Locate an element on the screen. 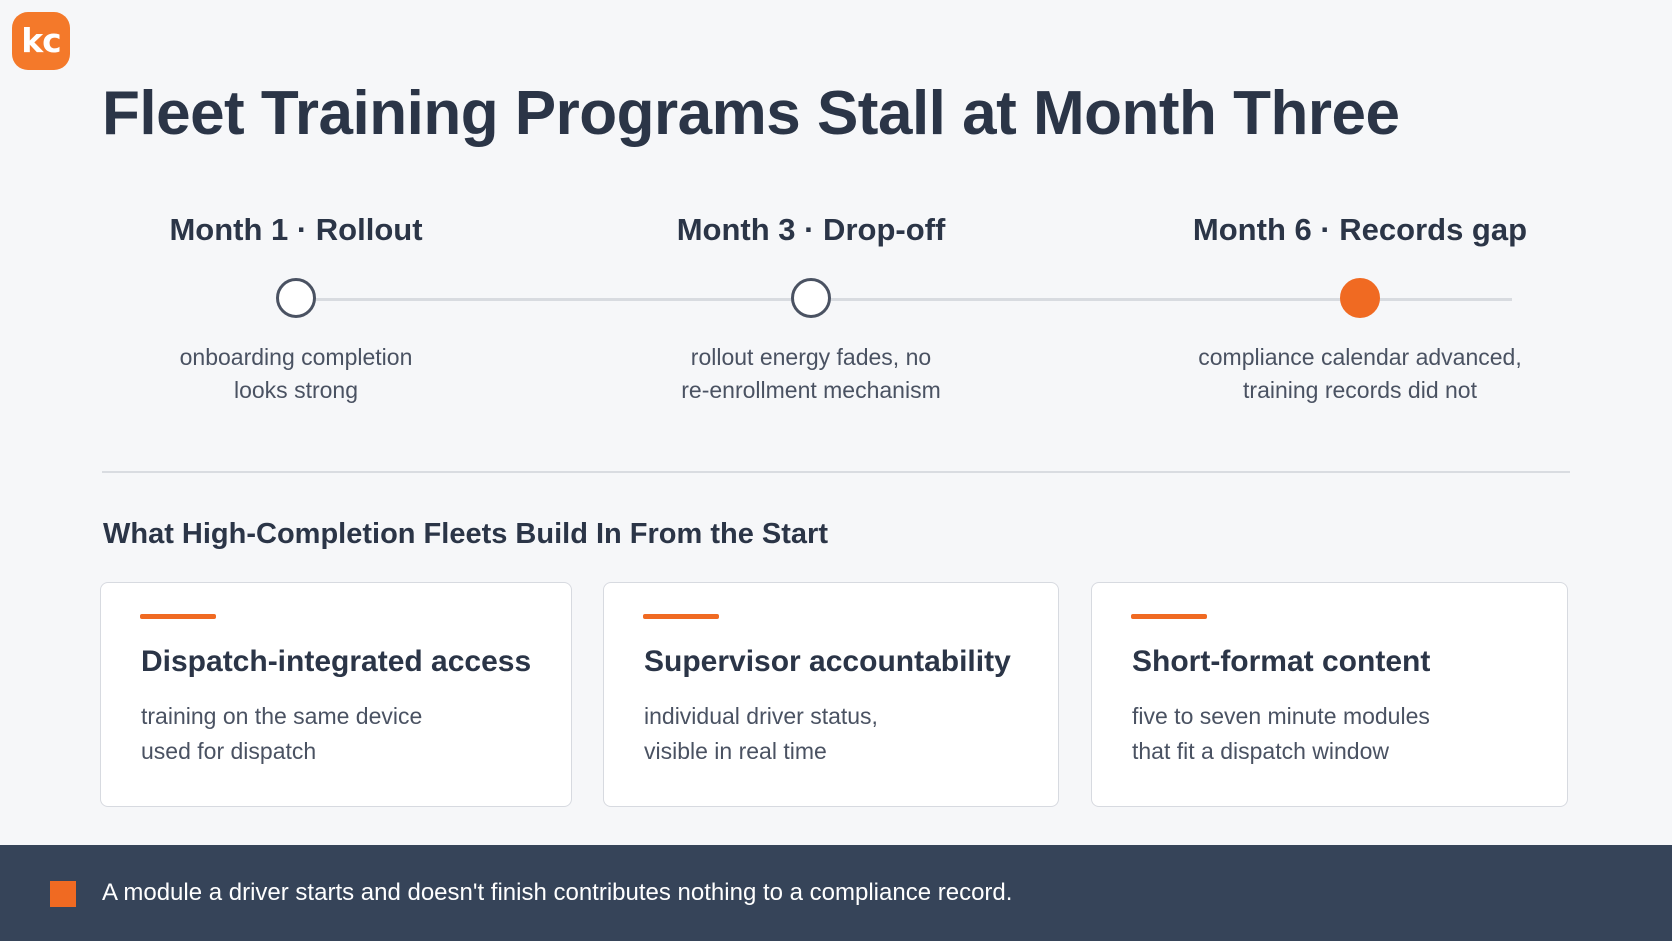 The width and height of the screenshot is (1672, 941). banner-square-icon is located at coordinates (63, 894).